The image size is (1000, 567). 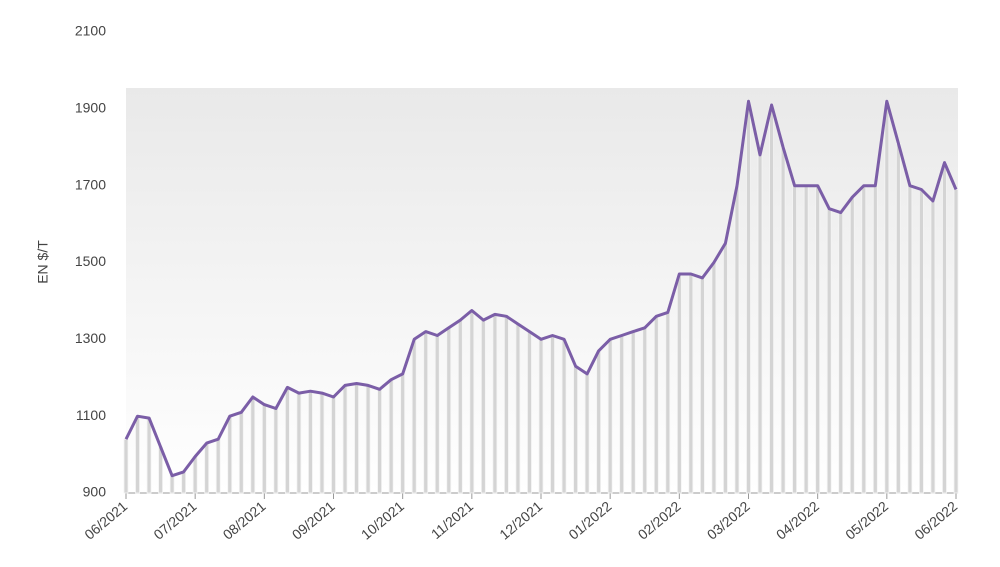 I want to click on y-tick-label: 1100, so click(x=91, y=415).